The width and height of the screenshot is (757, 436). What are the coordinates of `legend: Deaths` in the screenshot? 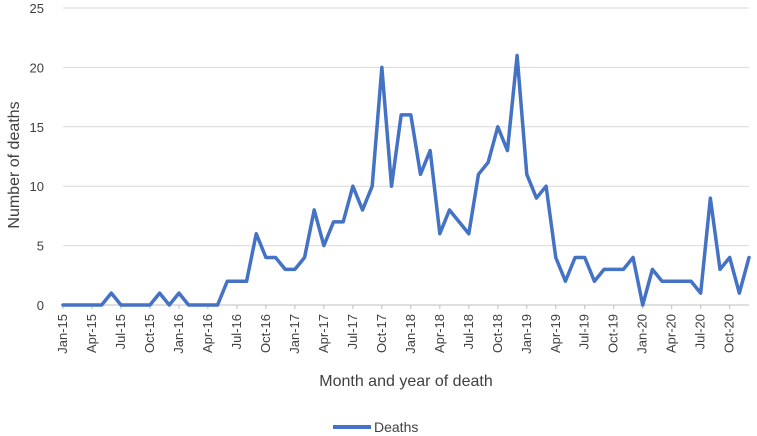 It's located at (375, 427).